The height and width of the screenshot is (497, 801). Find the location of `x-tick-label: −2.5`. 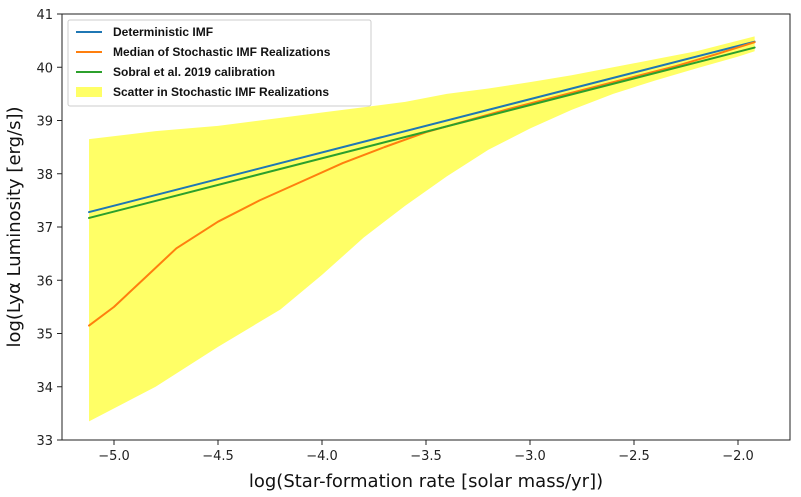

x-tick-label: −2.5 is located at coordinates (634, 456).